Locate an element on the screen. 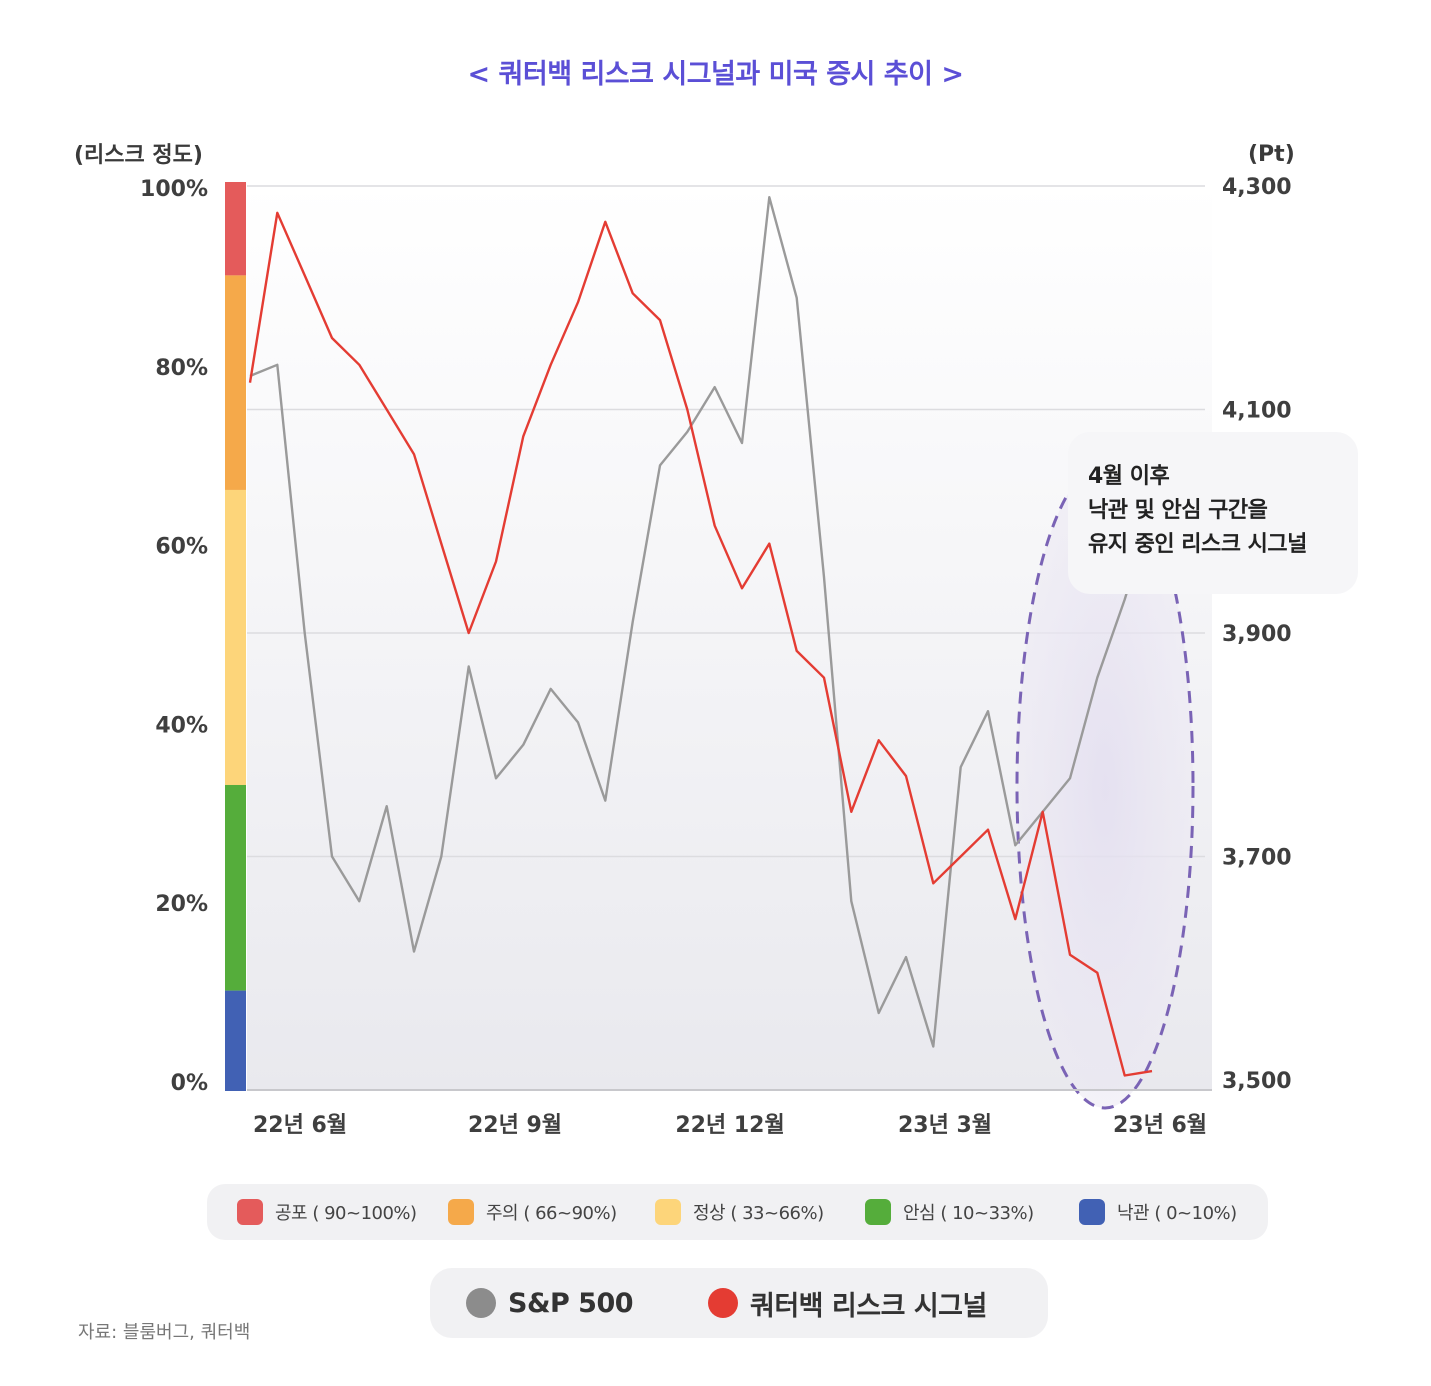  annotation-box is located at coordinates (1213, 513).